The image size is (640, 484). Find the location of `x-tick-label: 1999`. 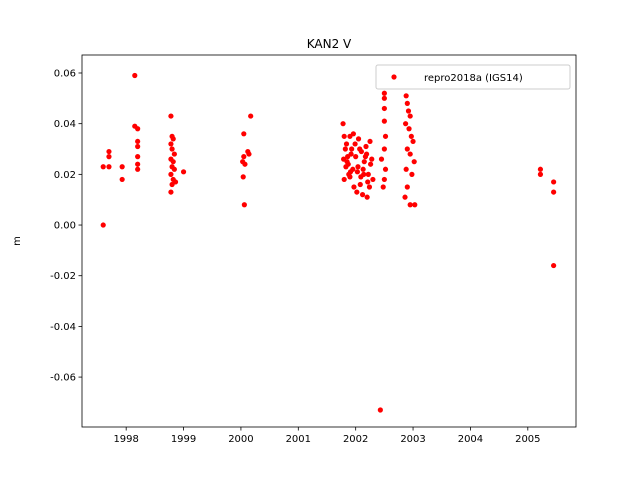

x-tick-label: 1999 is located at coordinates (183, 439).